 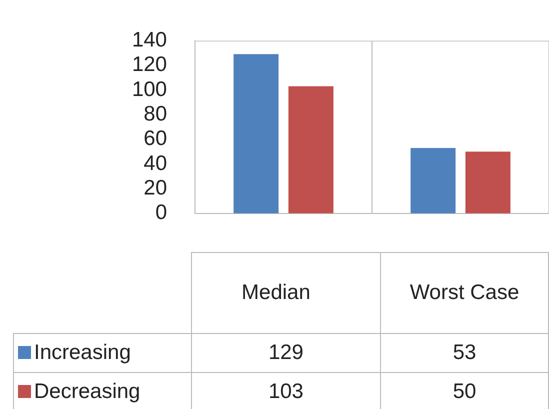 What do you see at coordinates (285, 353) in the screenshot?
I see `data-label: 129` at bounding box center [285, 353].